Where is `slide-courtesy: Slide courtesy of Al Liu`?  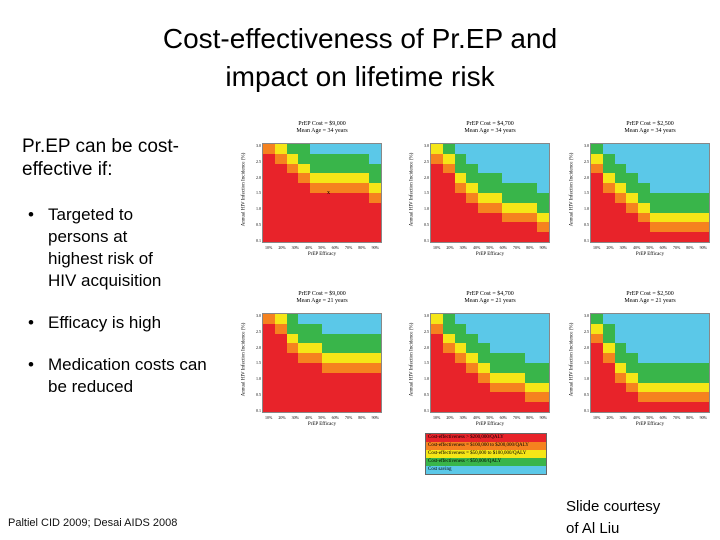 slide-courtesy: Slide courtesy of Al Liu is located at coordinates (613, 518).